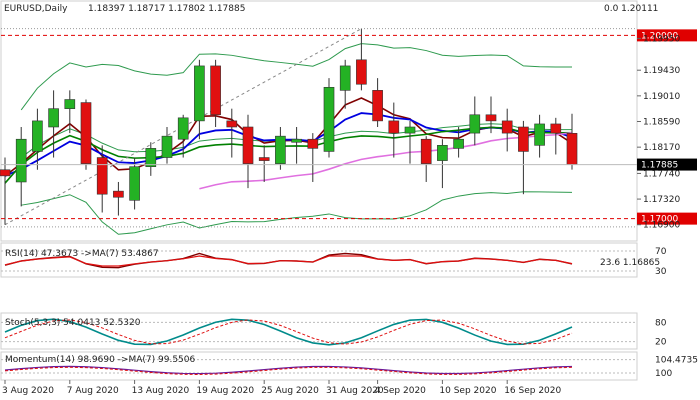  What do you see at coordinates (661, 97) in the screenshot?
I see `price-tick-label: 1.19010` at bounding box center [661, 97].